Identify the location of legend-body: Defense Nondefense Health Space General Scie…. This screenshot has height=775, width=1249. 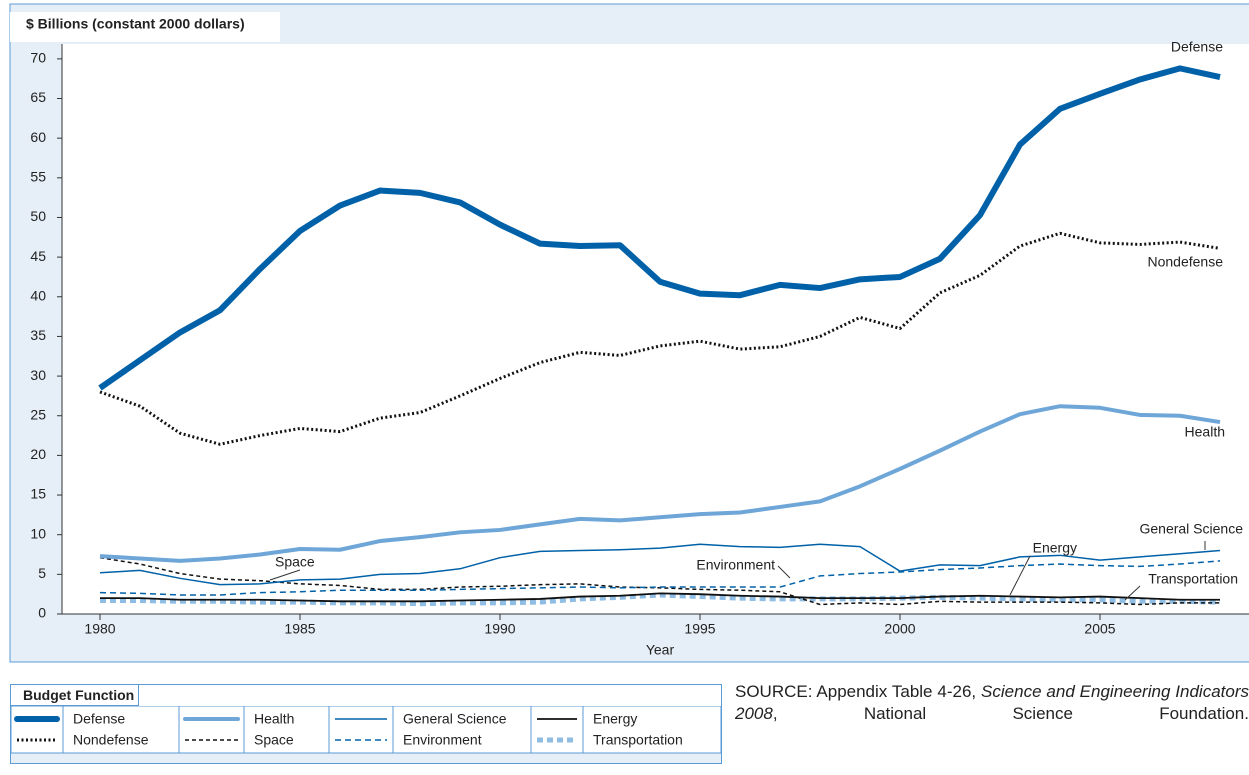
(366, 734).